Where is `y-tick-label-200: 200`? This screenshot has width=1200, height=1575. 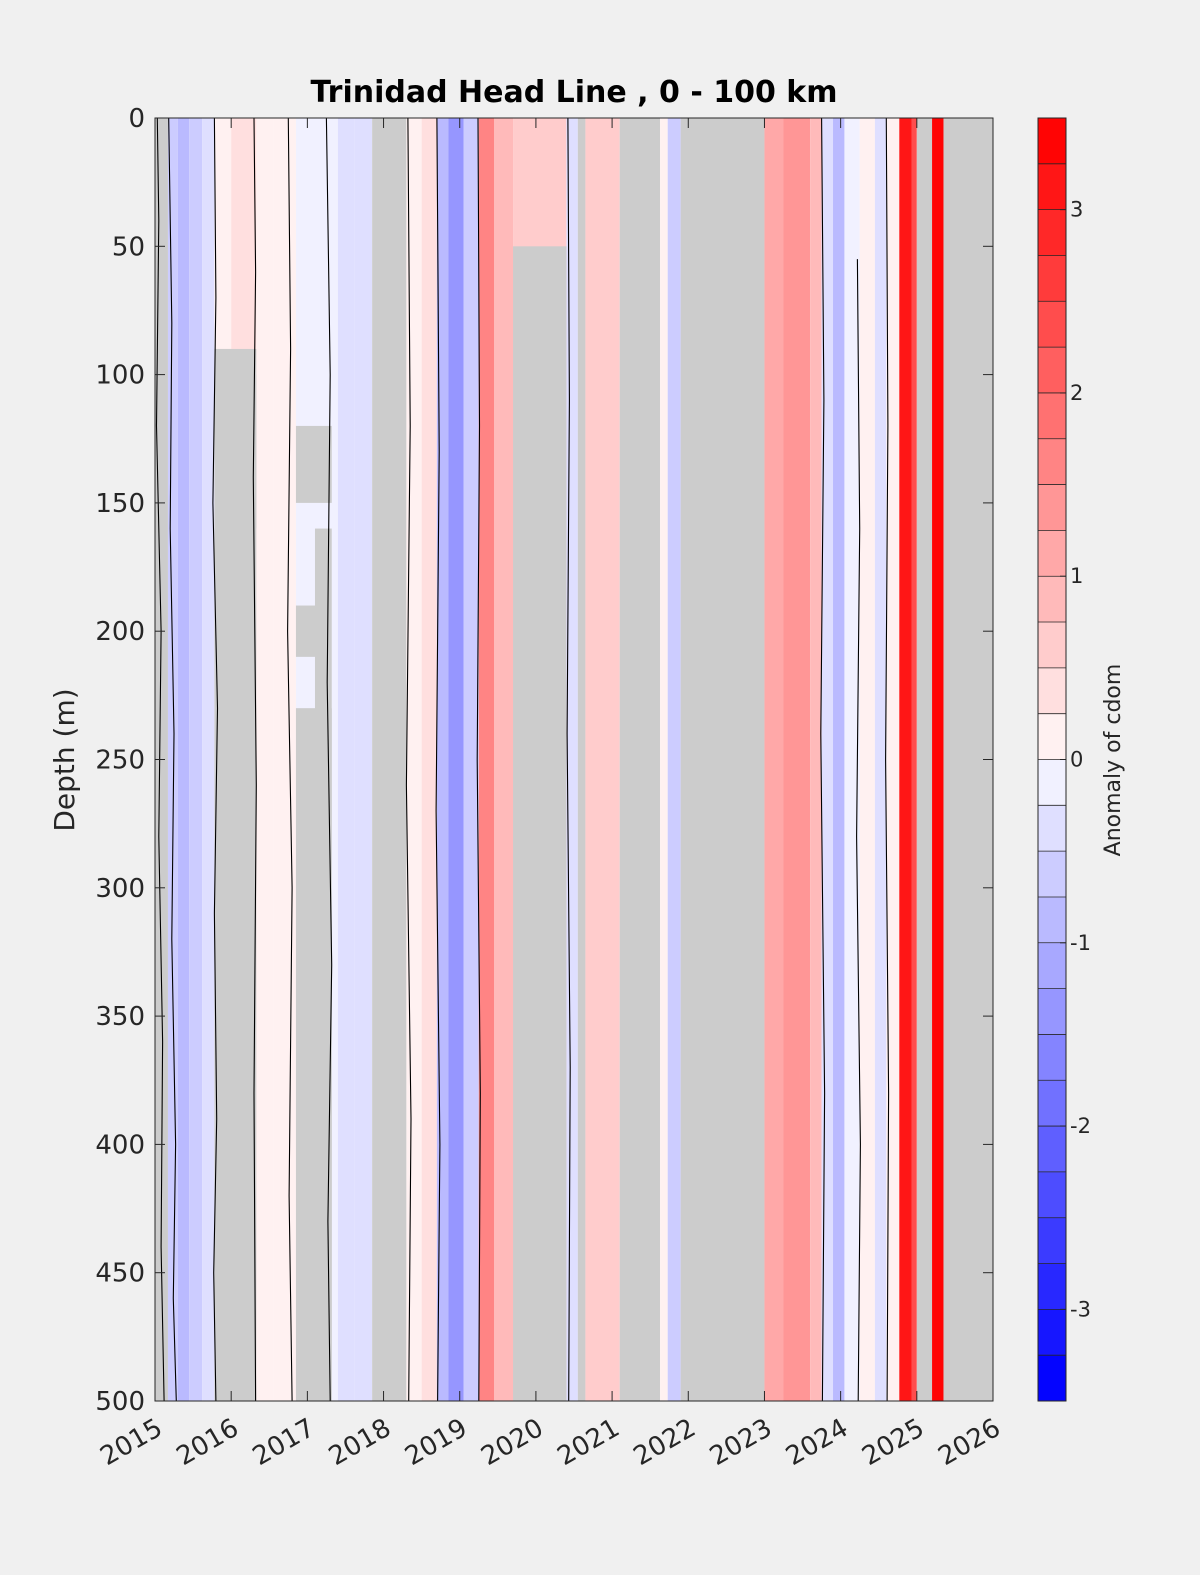
y-tick-label-200: 200 is located at coordinates (120, 632).